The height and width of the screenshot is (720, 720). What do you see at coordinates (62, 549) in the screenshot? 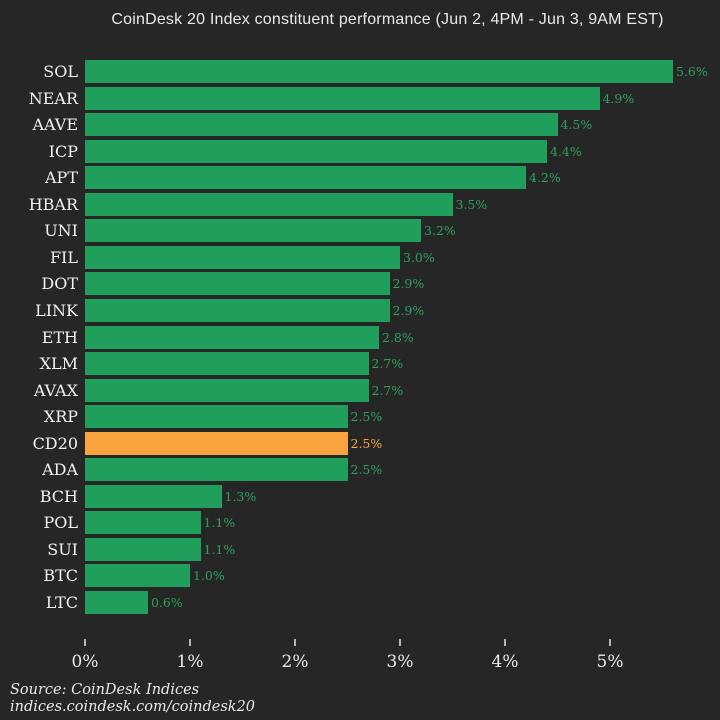
I see `category-label-sui: SUI` at bounding box center [62, 549].